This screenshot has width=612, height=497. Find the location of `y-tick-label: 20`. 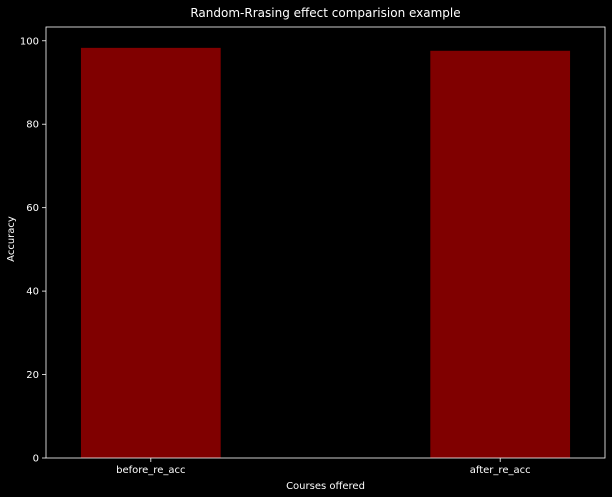

y-tick-label: 20 is located at coordinates (32, 375).